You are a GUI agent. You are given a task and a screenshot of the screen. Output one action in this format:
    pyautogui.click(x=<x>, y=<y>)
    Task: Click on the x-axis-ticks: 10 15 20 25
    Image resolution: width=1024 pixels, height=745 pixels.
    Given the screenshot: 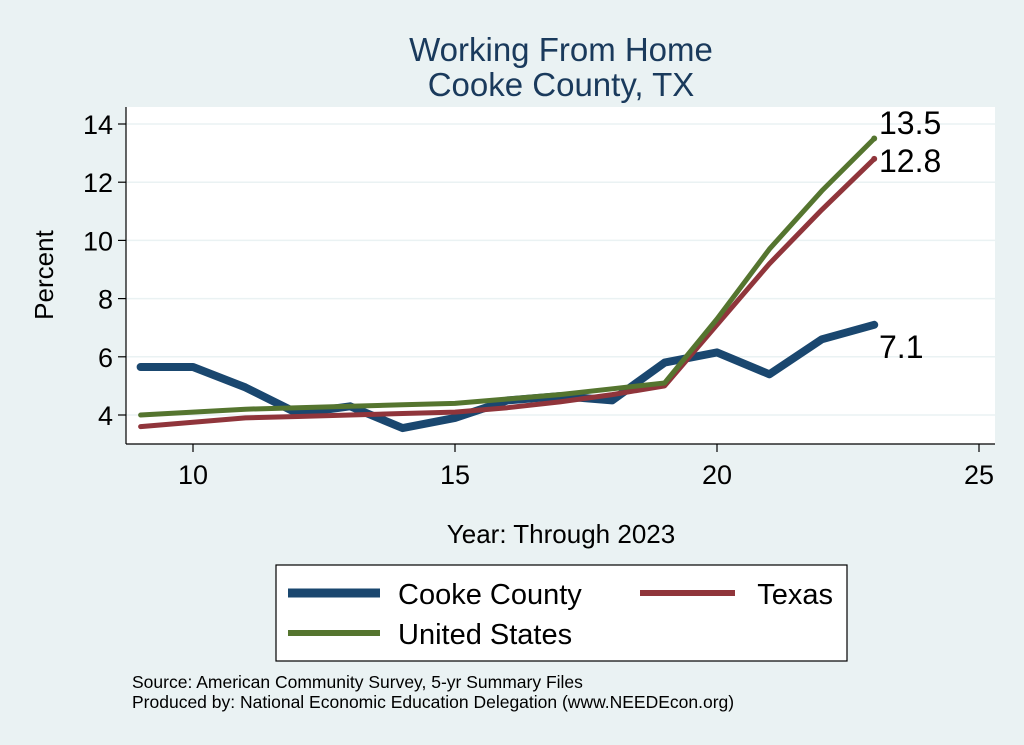 What is the action you would take?
    pyautogui.click(x=586, y=467)
    